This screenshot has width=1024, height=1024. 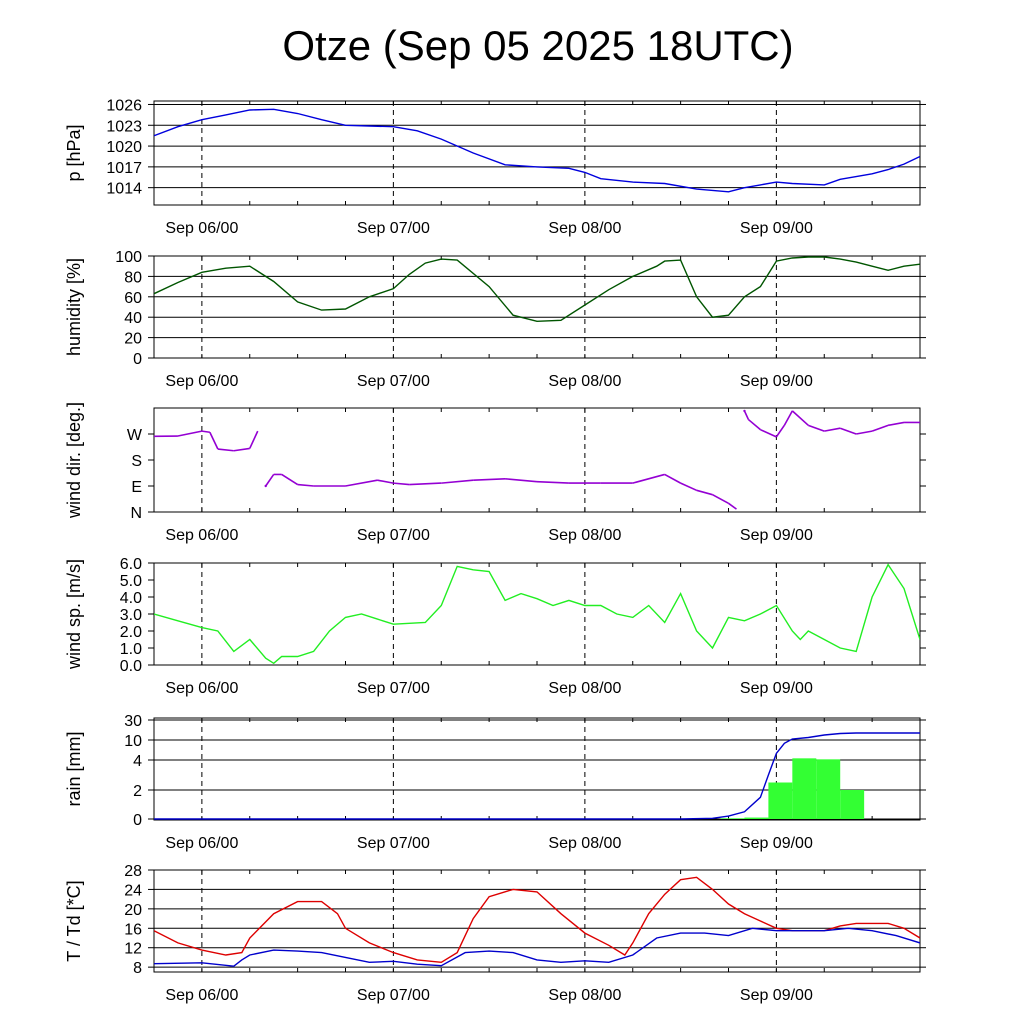 I want to click on y-tick-label: 24, so click(x=133, y=890).